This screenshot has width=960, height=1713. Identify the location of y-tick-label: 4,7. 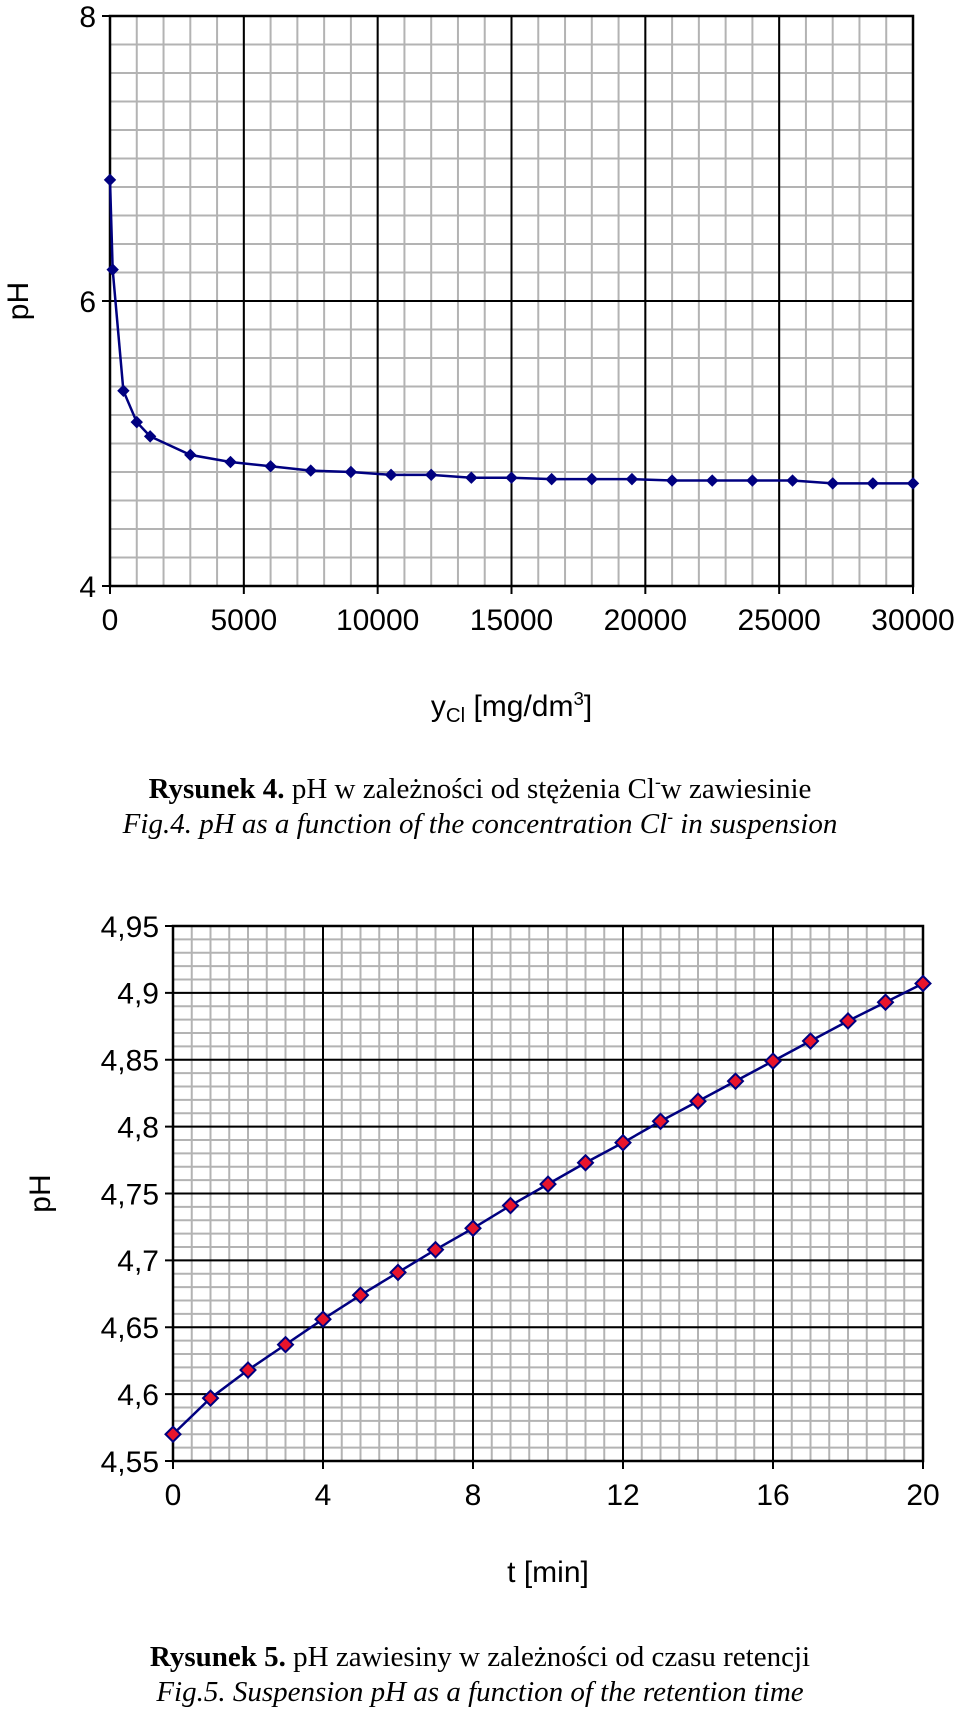
(138, 1261).